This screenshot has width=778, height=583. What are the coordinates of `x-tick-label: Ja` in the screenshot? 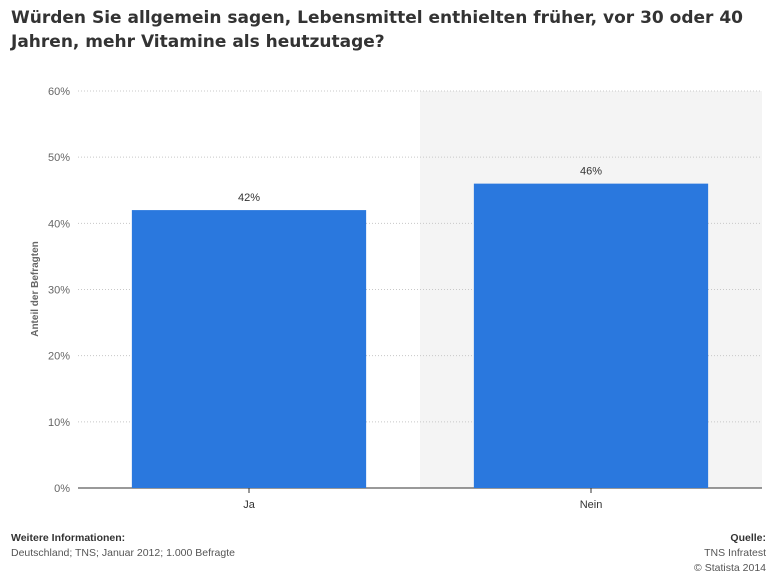 It's located at (249, 505).